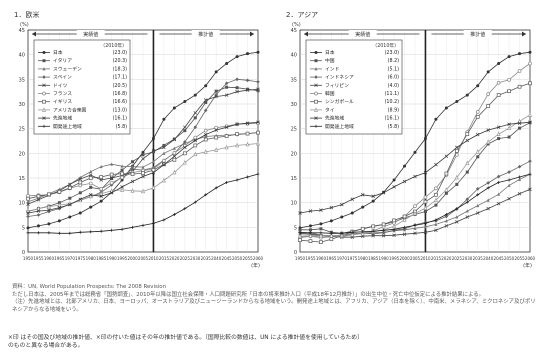 The width and height of the screenshot is (544, 360). What do you see at coordinates (524, 34) in the screenshot?
I see `region-arrowhead-right` at bounding box center [524, 34].